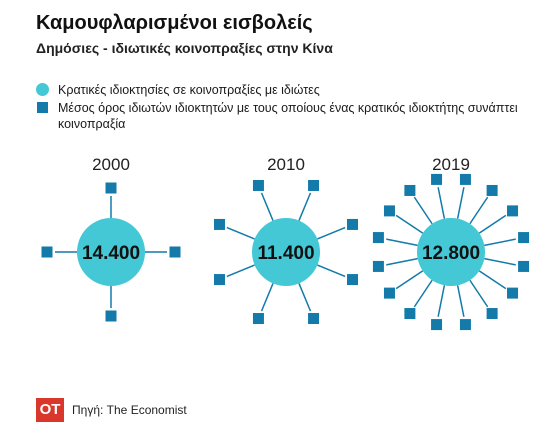 The width and height of the screenshot is (558, 441). Describe the element at coordinates (42, 107) in the screenshot. I see `square-swatch` at that location.